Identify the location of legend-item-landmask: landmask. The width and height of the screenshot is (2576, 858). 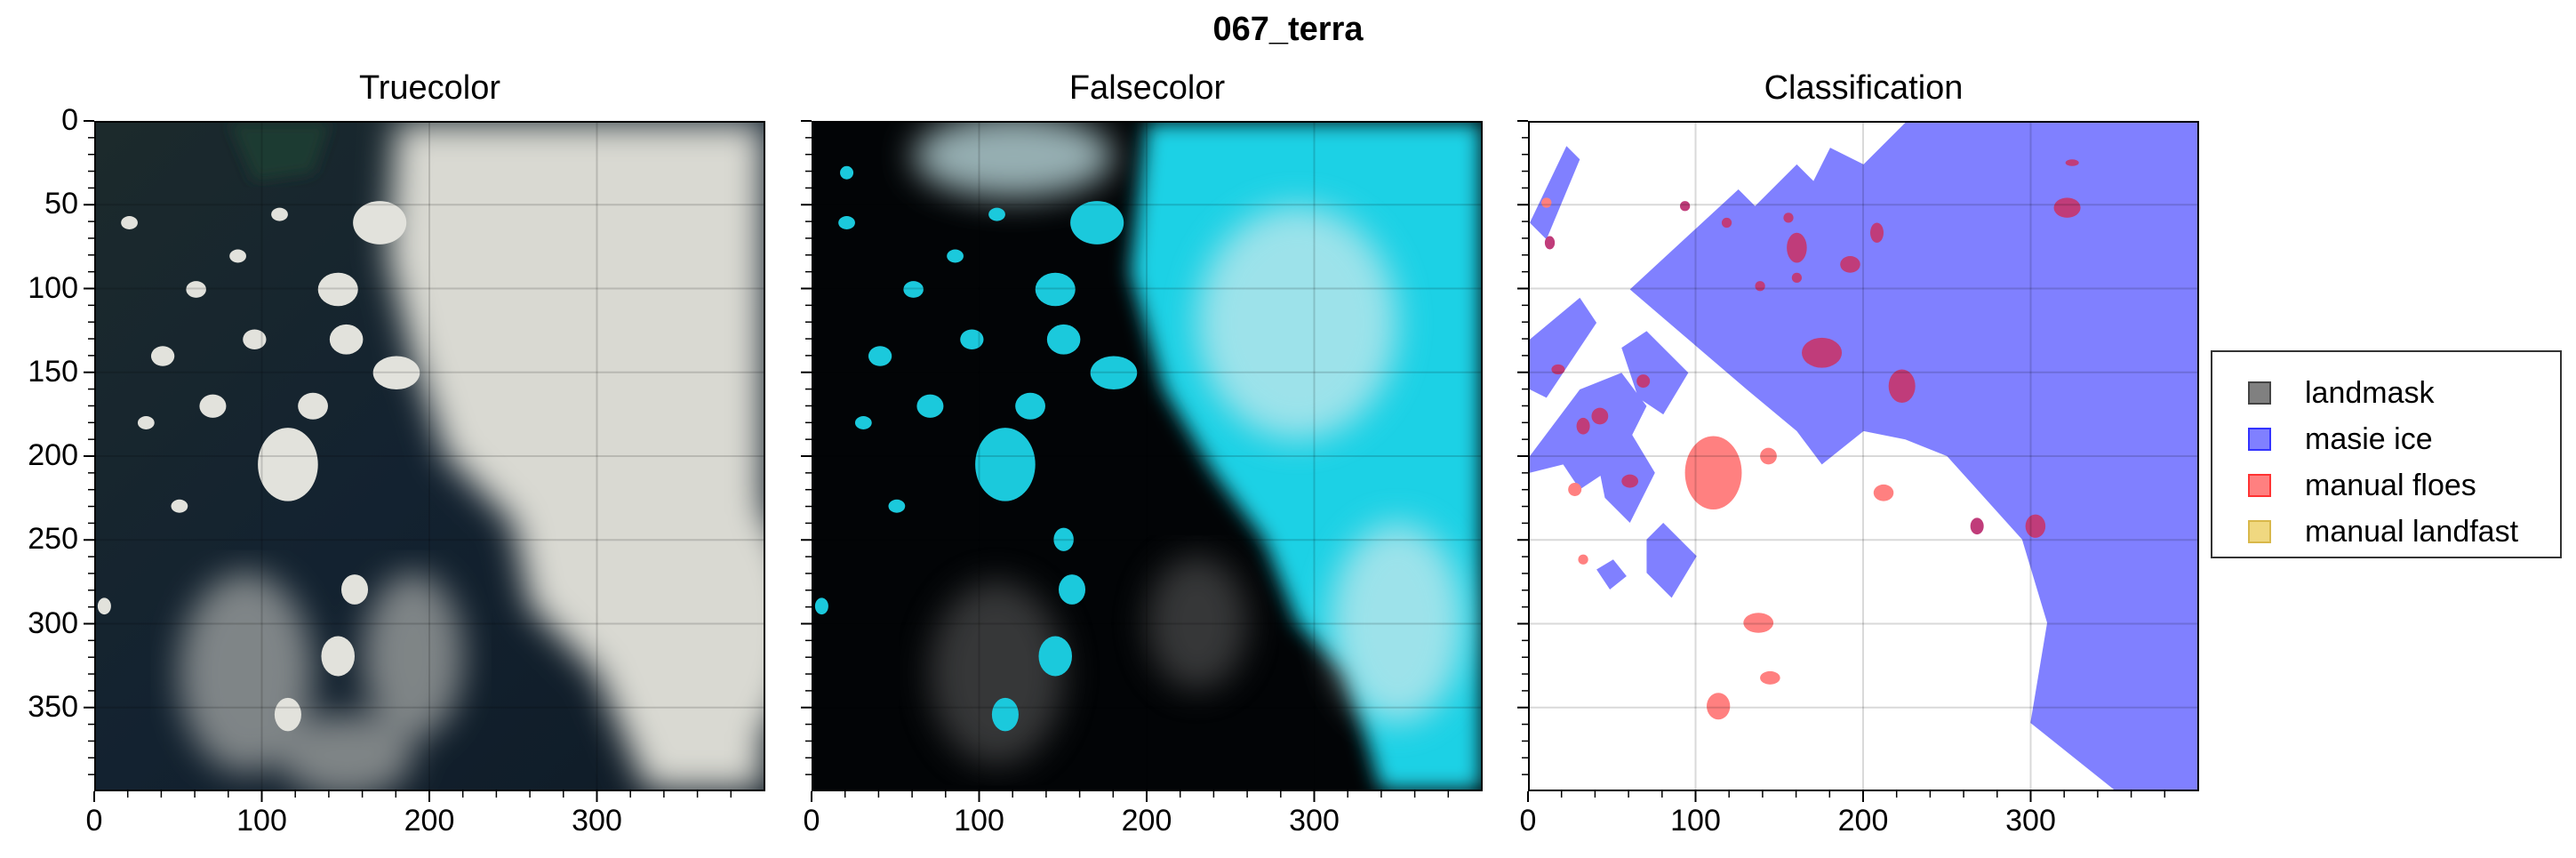
(2341, 393).